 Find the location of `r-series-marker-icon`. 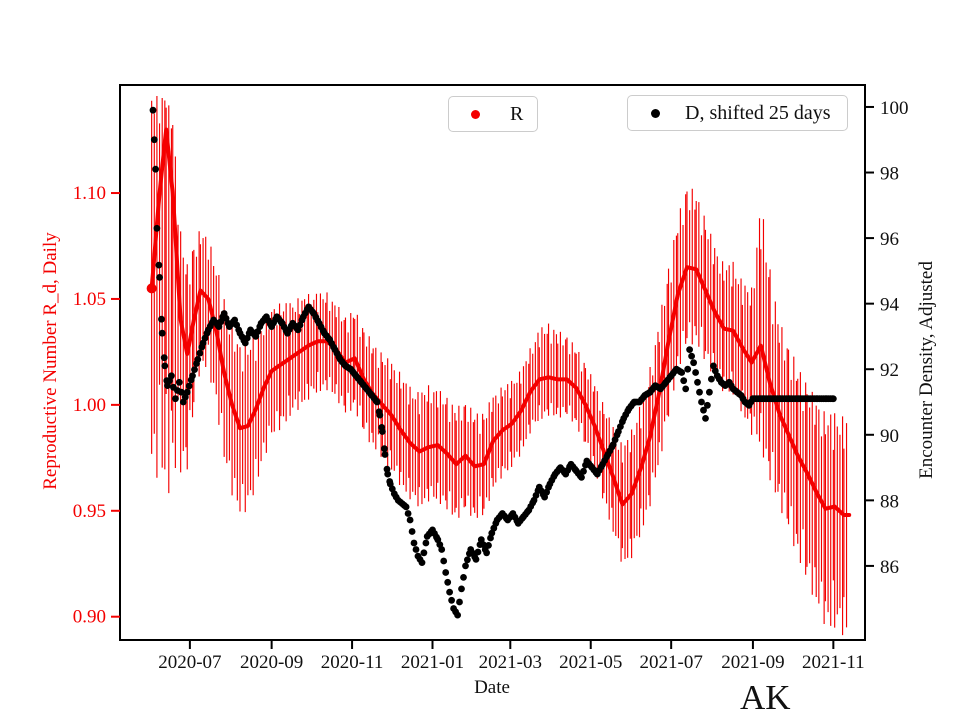

r-series-marker-icon is located at coordinates (475, 114).